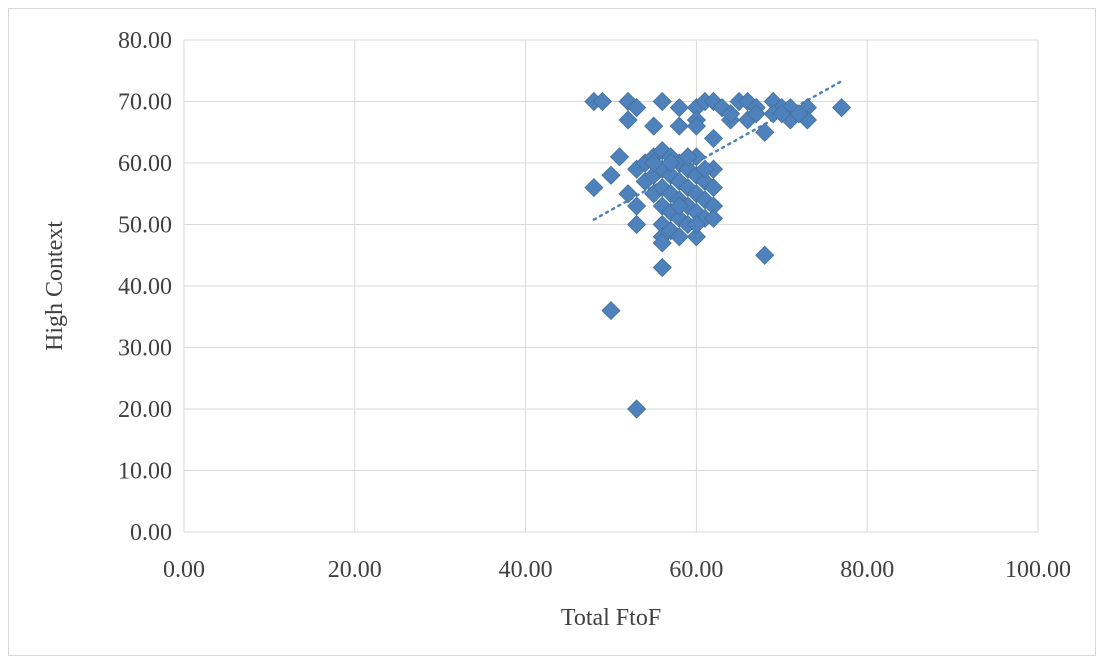  I want to click on y-tick-label: 50.00, so click(145, 226).